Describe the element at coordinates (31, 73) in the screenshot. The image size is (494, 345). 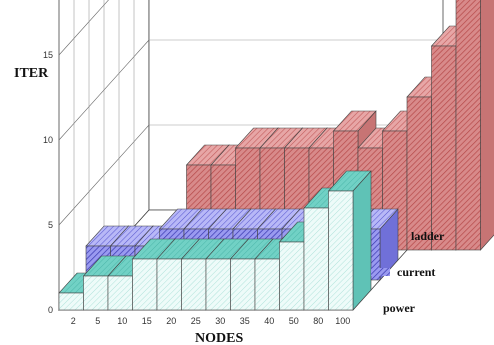
I see `y-axis-label: ITER` at that location.